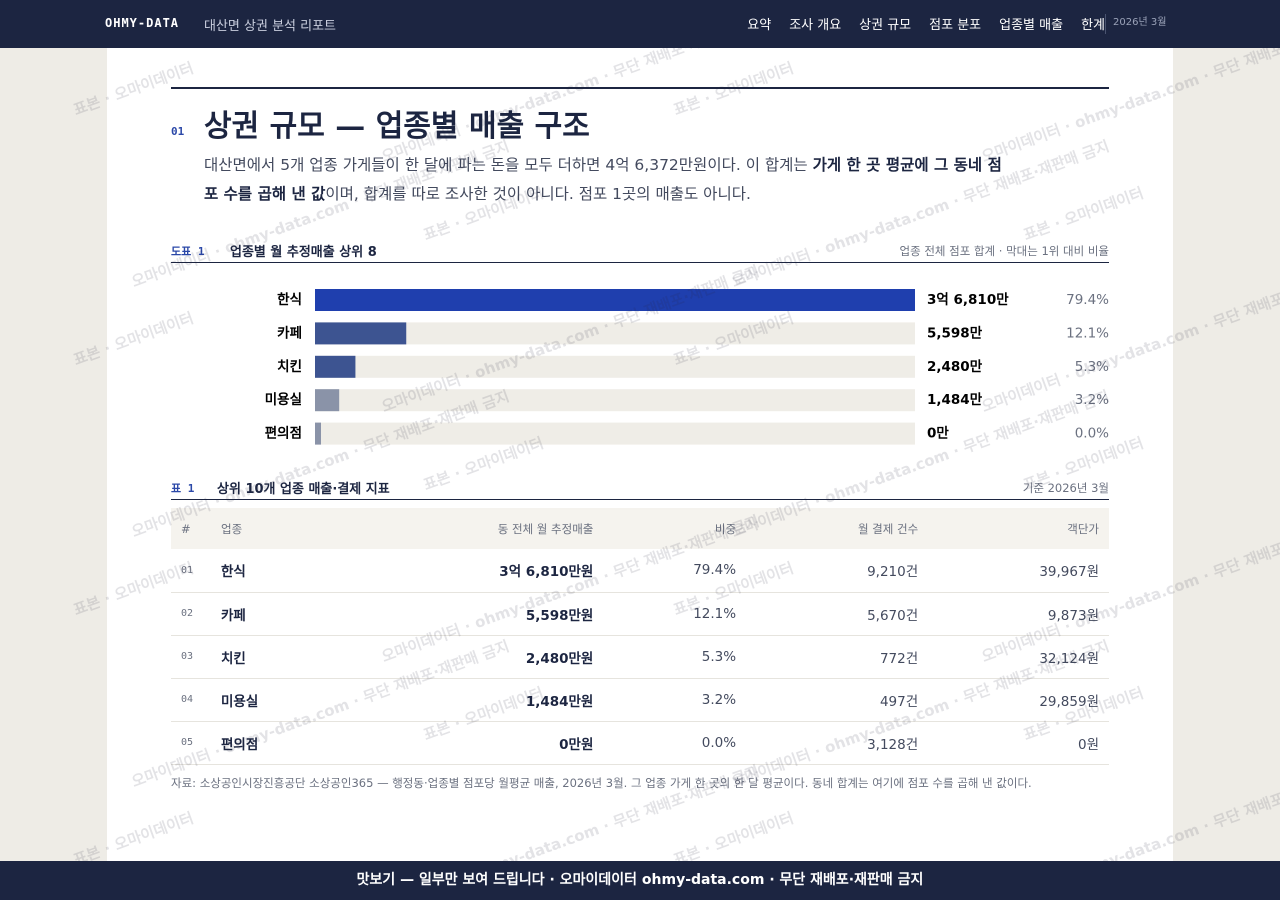 The width and height of the screenshot is (1280, 900). Describe the element at coordinates (472, 700) in the screenshot. I see `table-cell: 1,484만원` at that location.